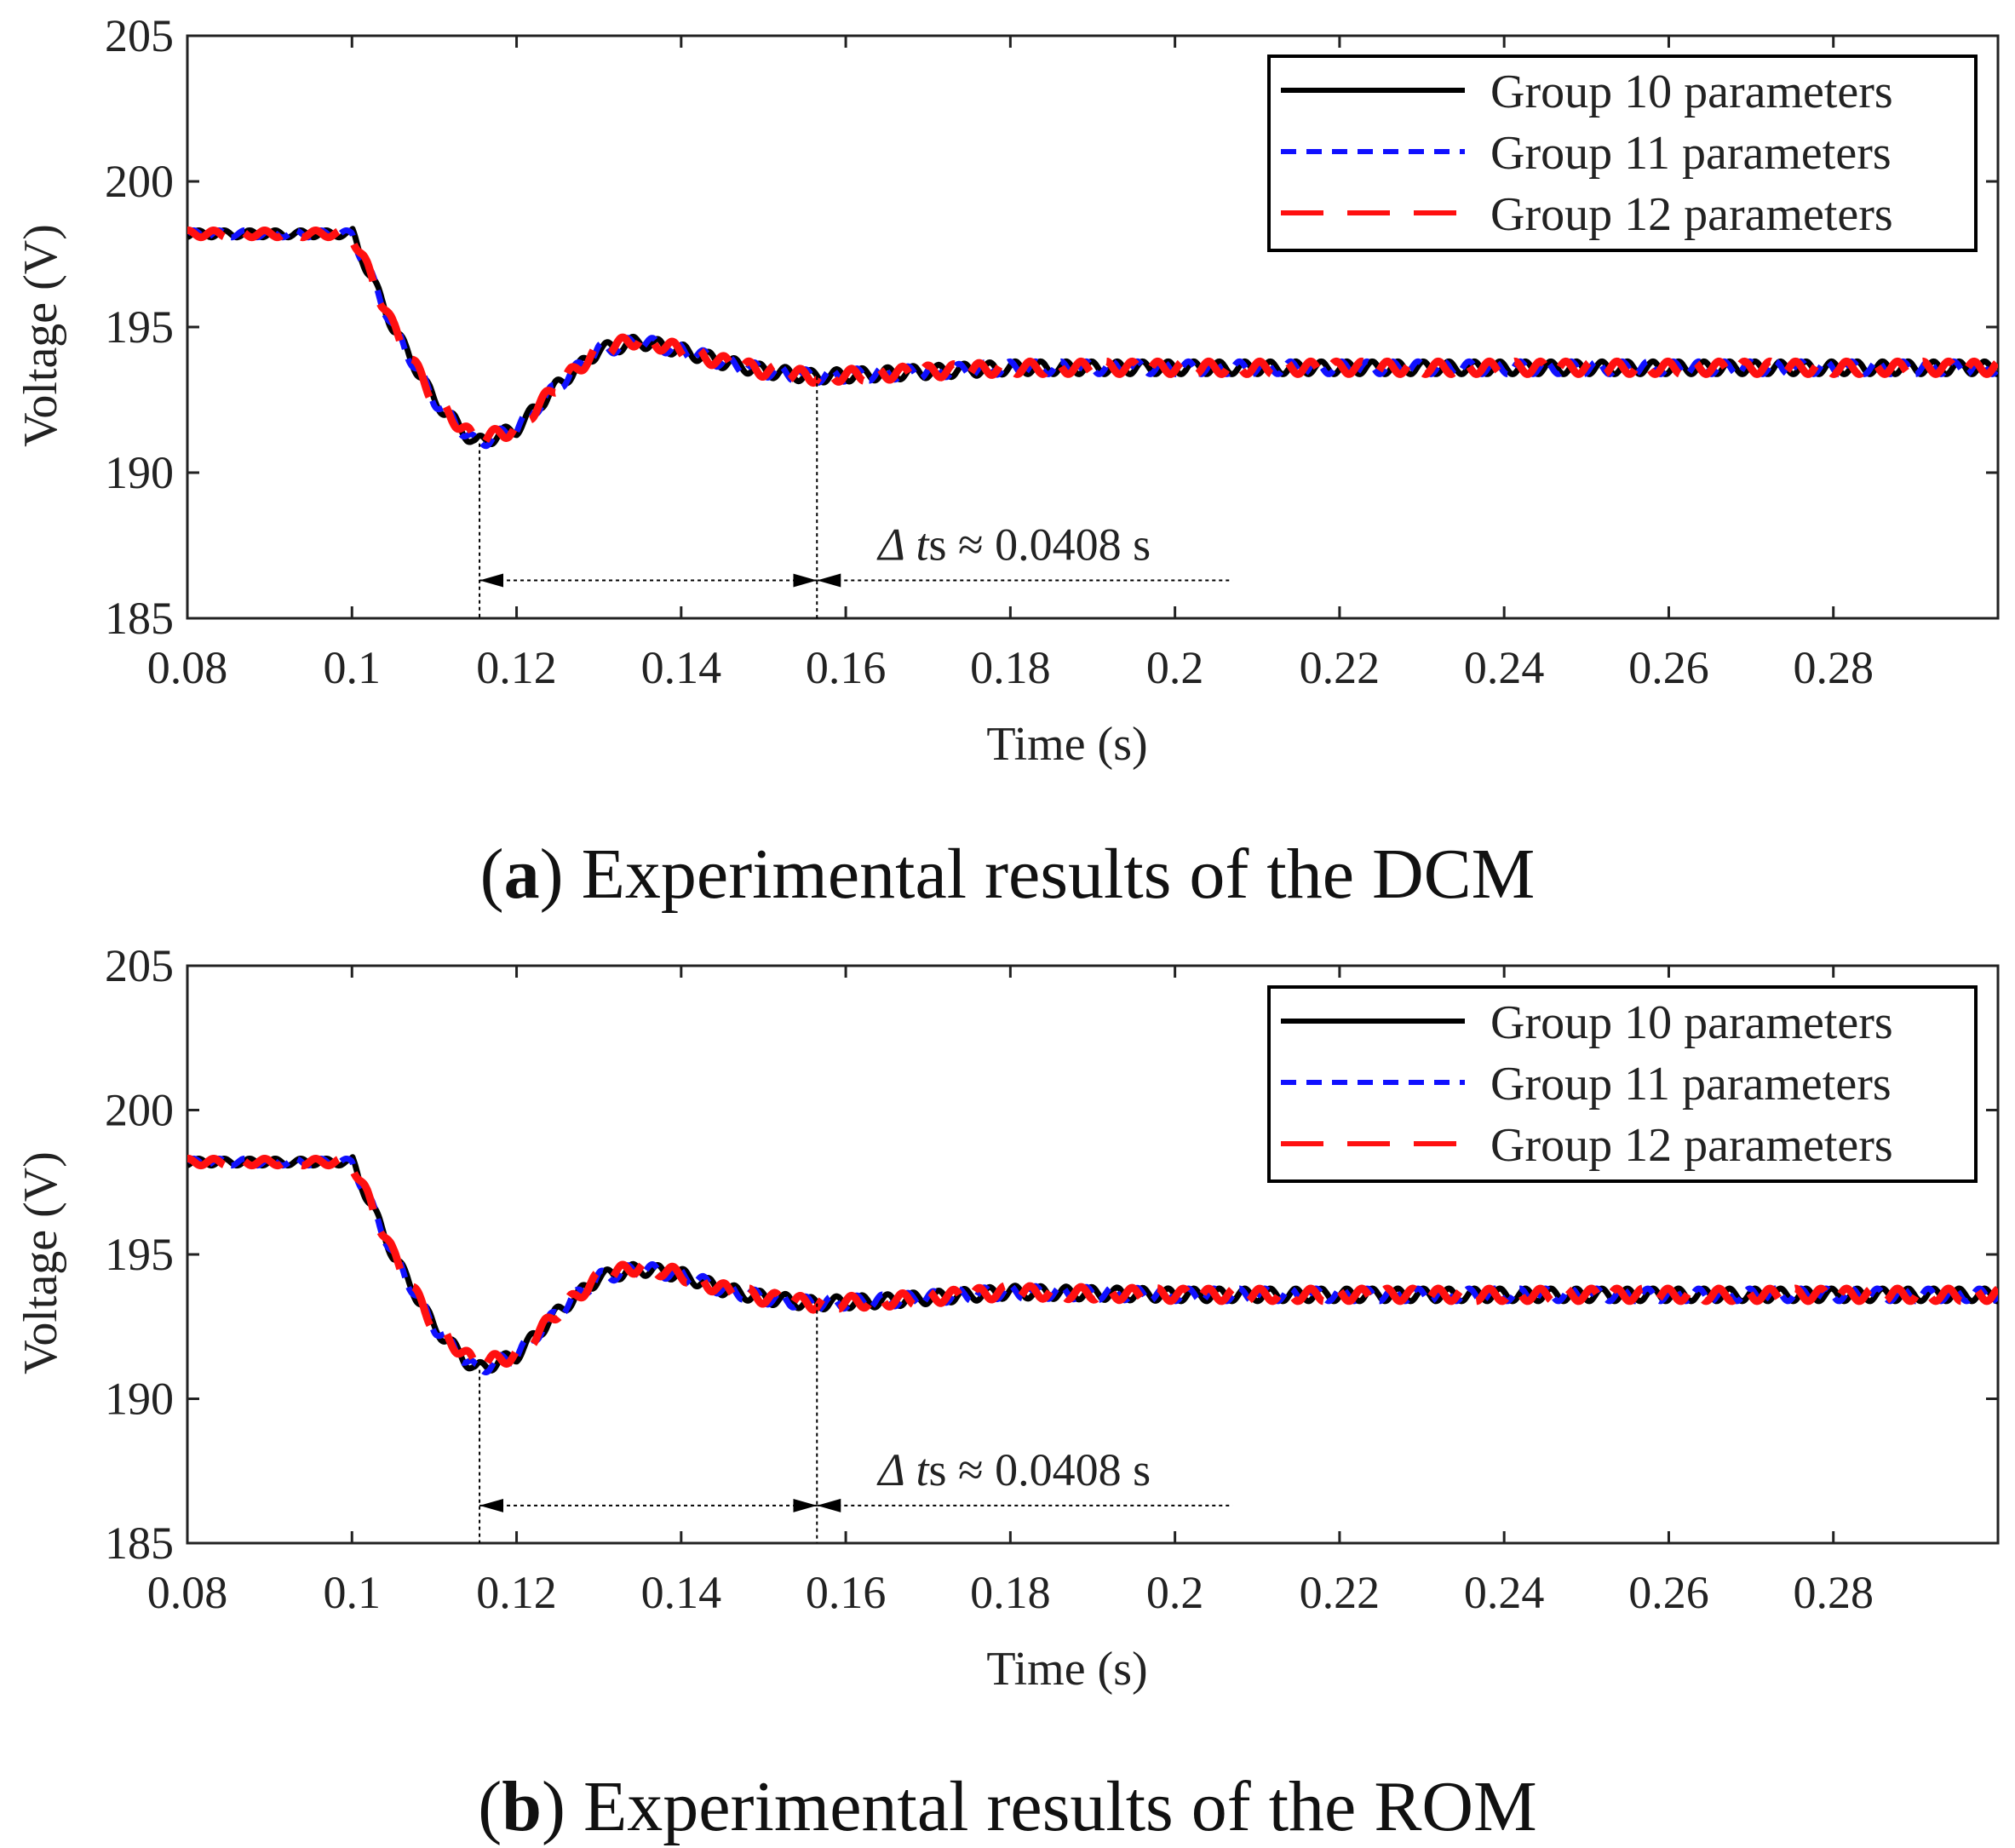  Describe the element at coordinates (1049, 874) in the screenshot. I see `caption-a-text: Experimental results of the DCM` at that location.